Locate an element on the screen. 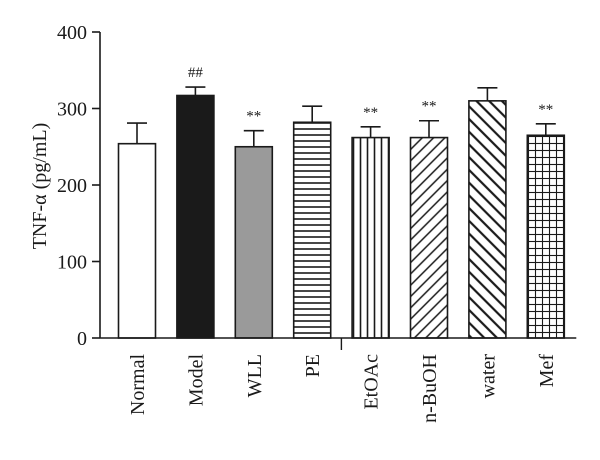  y-tick-label: 200 is located at coordinates (72, 186).